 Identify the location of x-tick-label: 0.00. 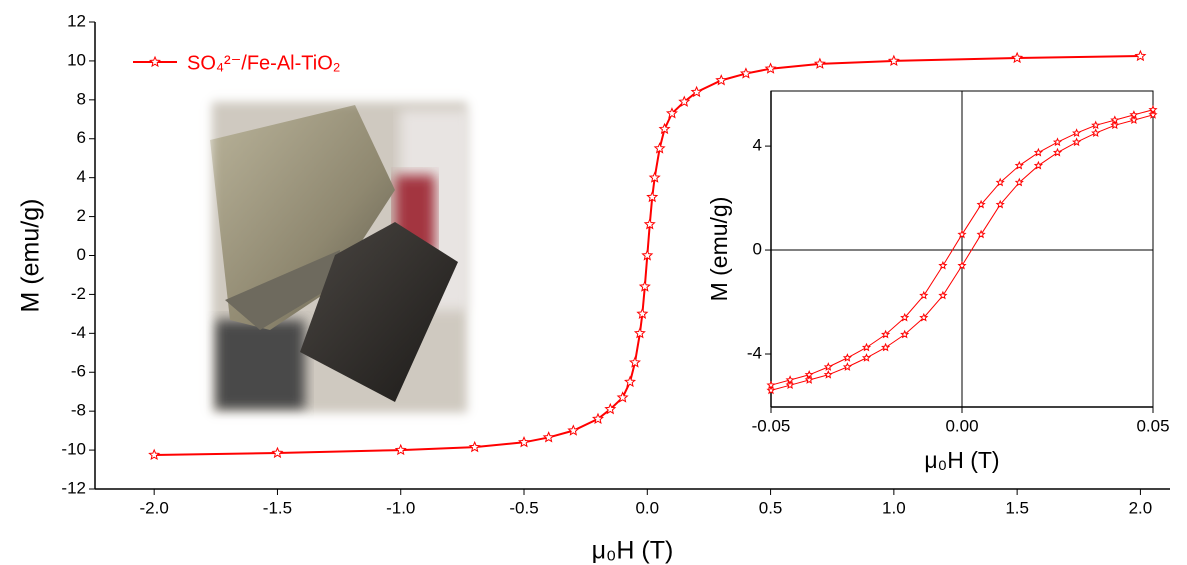
(961, 425).